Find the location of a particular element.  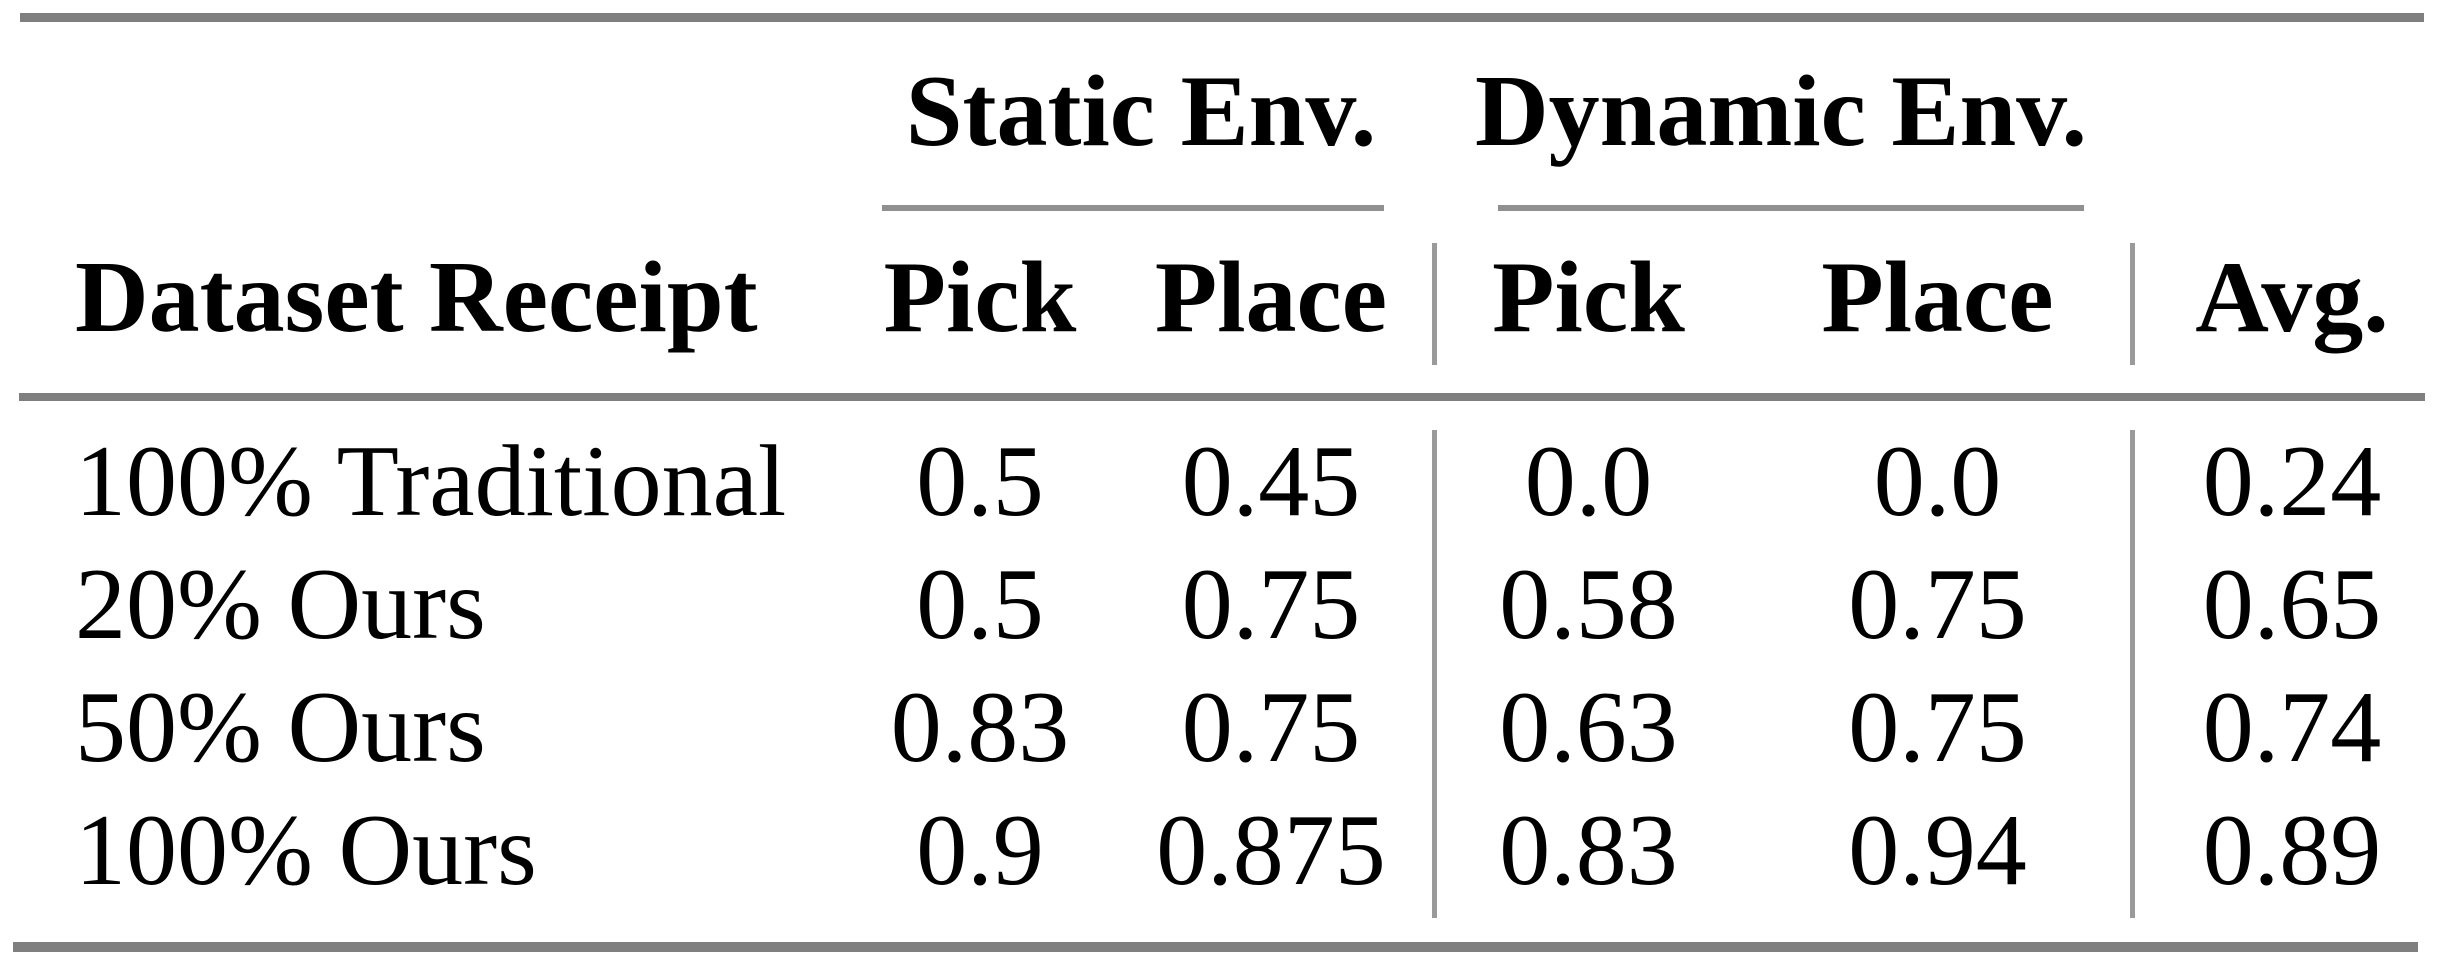

header-bottom-rule is located at coordinates (1222, 397).